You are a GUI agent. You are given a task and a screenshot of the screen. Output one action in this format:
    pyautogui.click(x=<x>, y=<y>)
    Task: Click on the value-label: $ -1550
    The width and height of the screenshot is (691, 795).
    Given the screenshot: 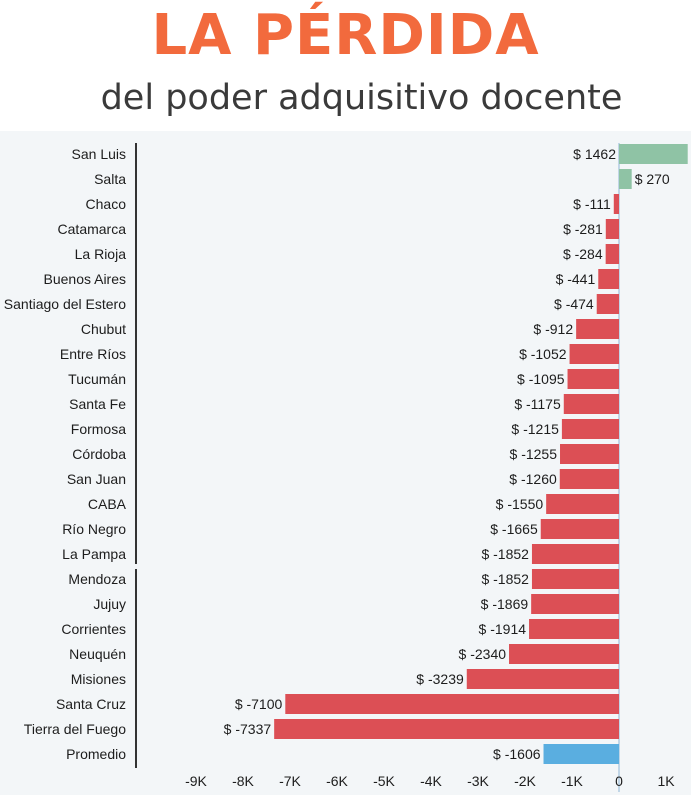 What is the action you would take?
    pyautogui.click(x=520, y=504)
    